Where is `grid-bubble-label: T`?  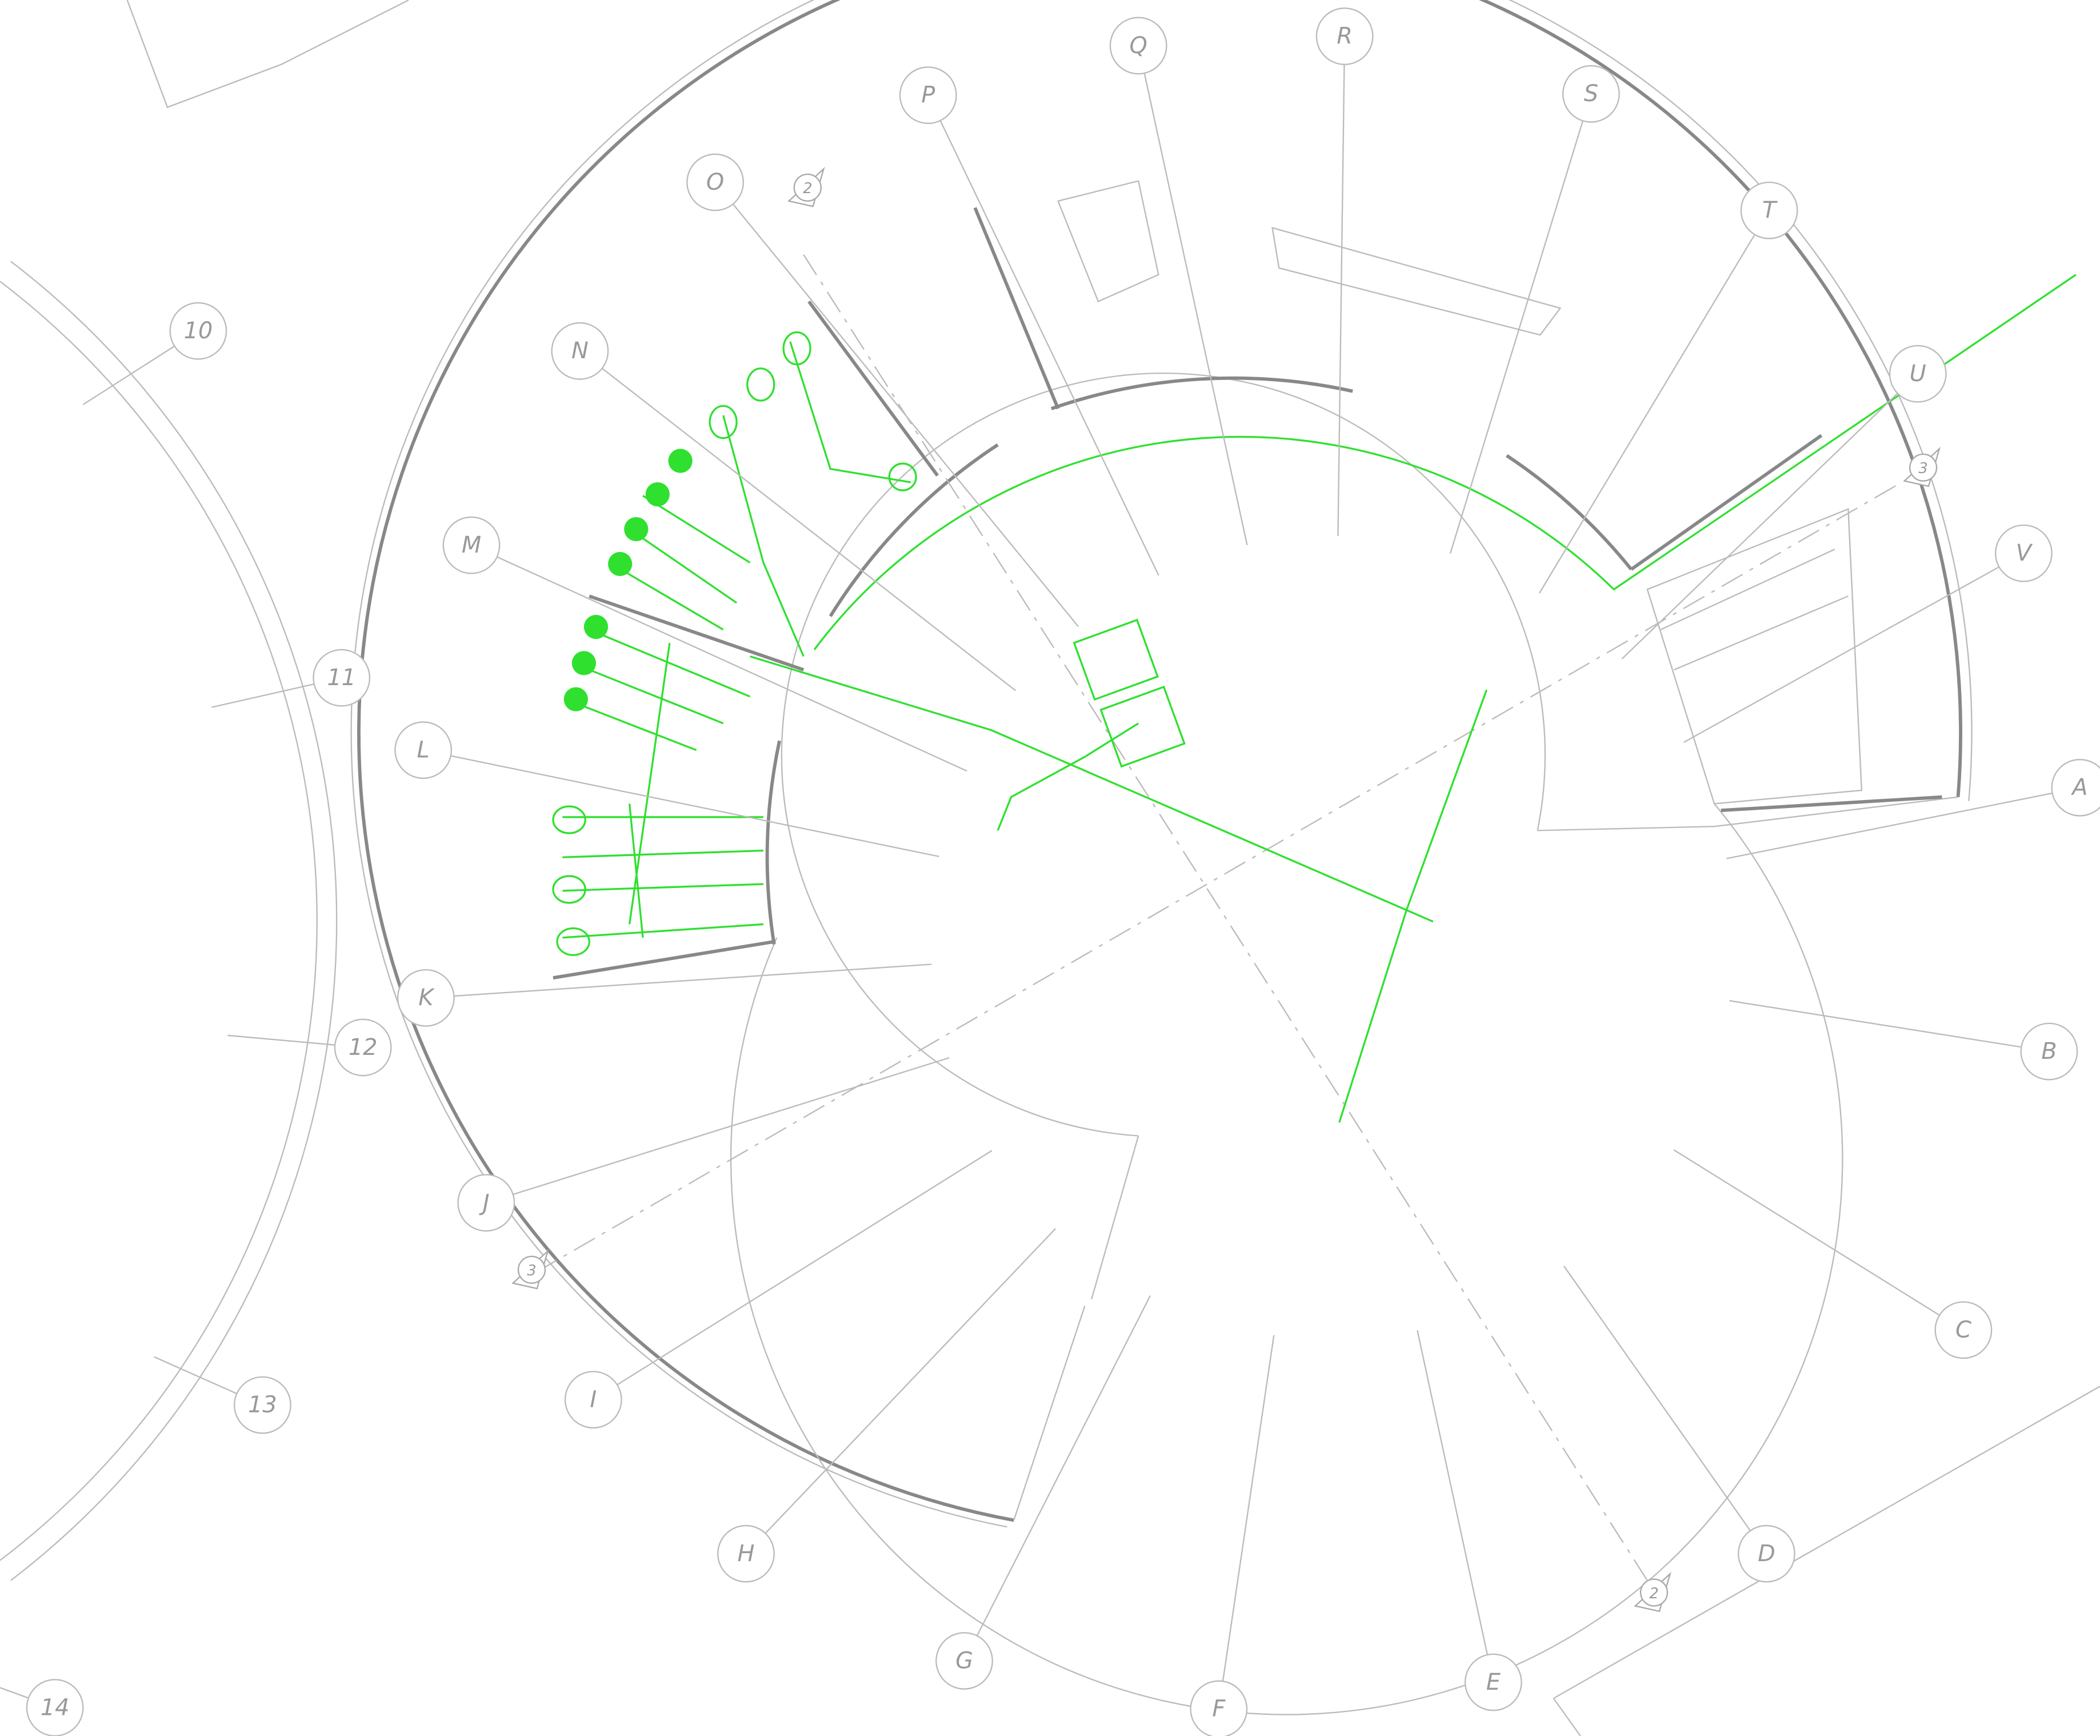 grid-bubble-label: T is located at coordinates (1770, 210).